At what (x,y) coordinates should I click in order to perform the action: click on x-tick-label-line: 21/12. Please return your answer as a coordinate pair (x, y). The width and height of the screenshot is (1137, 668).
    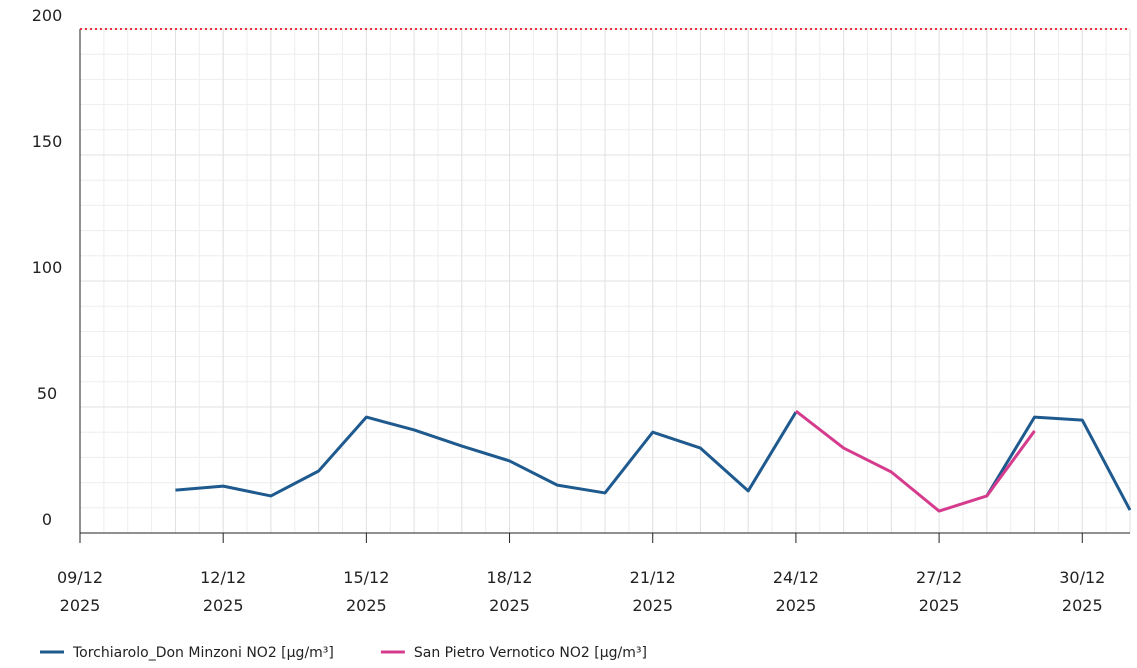
    Looking at the image, I should click on (653, 577).